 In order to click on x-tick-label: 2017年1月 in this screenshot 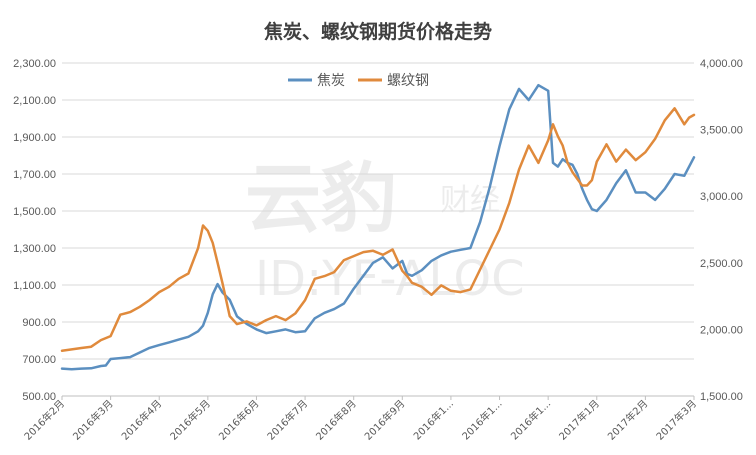, I will do `click(579, 420)`.